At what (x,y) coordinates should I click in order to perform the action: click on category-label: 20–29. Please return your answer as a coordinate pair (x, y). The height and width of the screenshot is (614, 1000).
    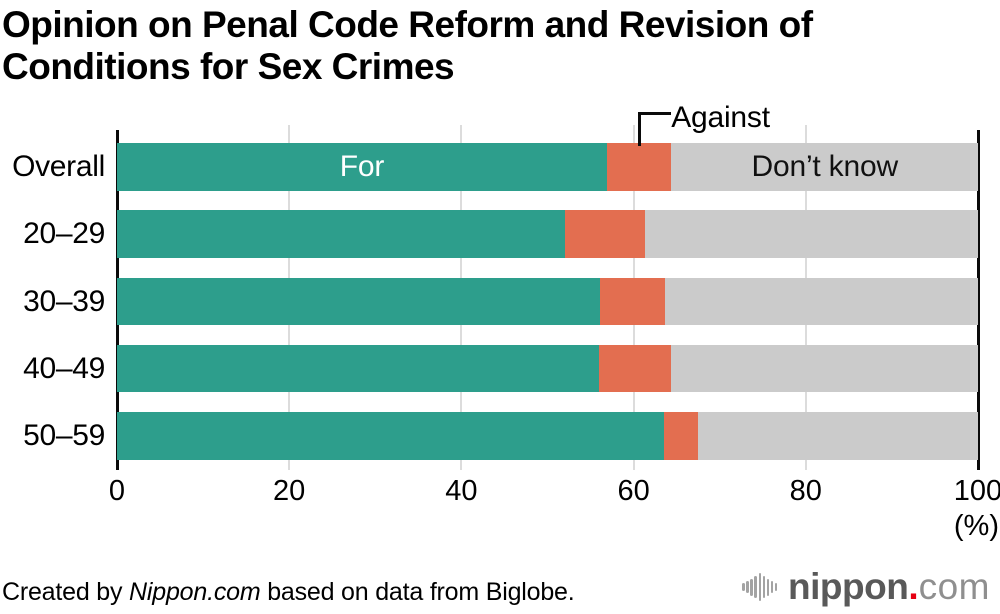
    Looking at the image, I should click on (64, 234).